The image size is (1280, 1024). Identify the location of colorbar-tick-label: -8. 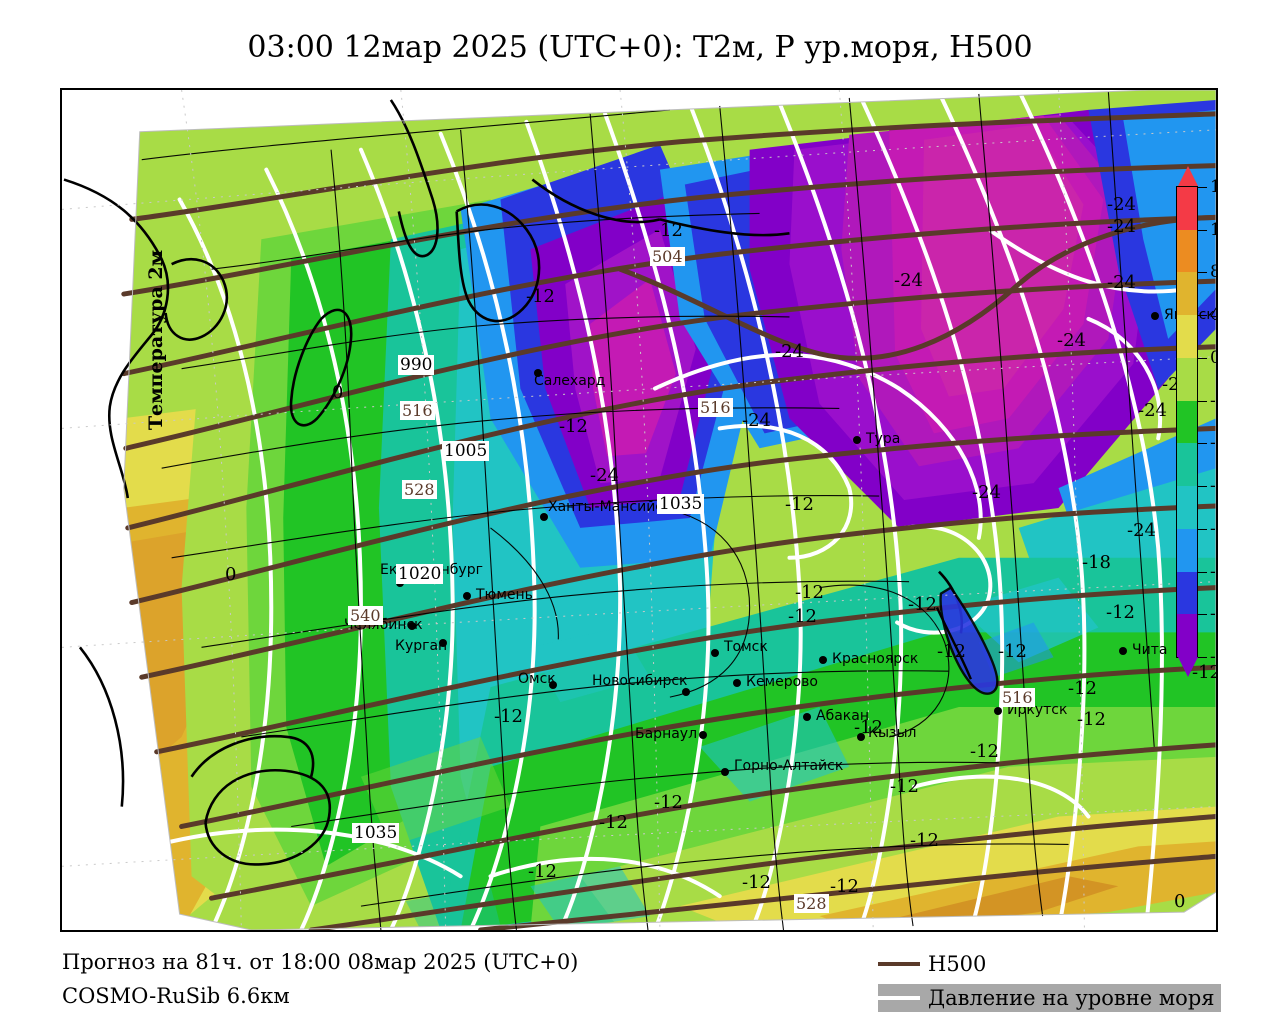
(1213, 443).